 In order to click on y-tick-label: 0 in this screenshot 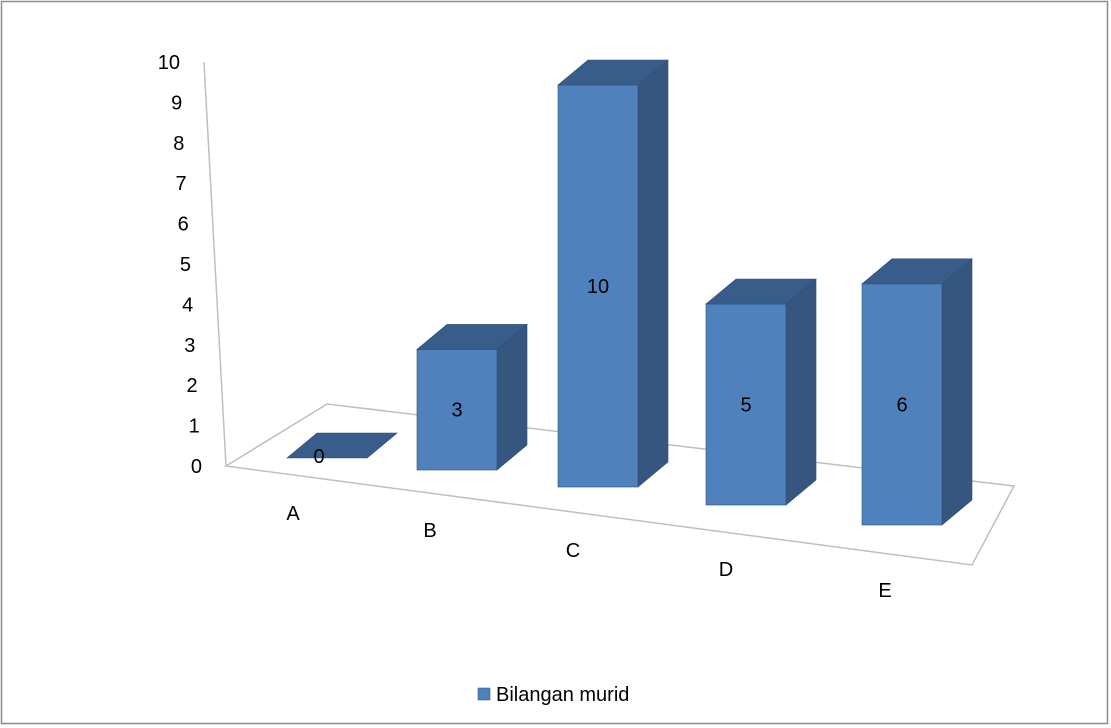, I will do `click(196, 467)`.